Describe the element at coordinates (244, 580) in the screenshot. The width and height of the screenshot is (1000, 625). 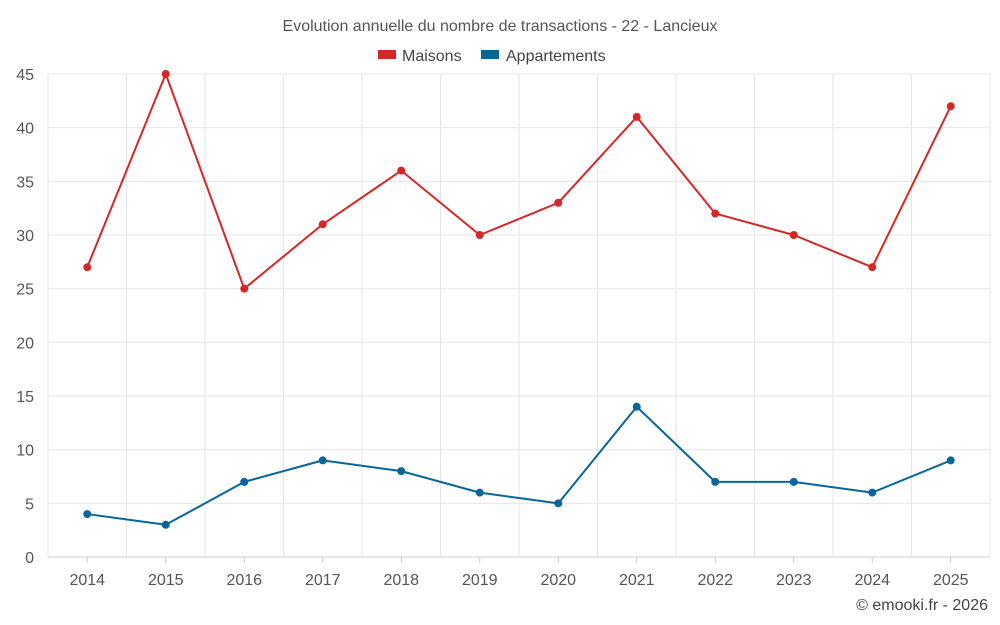
I see `x-tick-label: 2016` at that location.